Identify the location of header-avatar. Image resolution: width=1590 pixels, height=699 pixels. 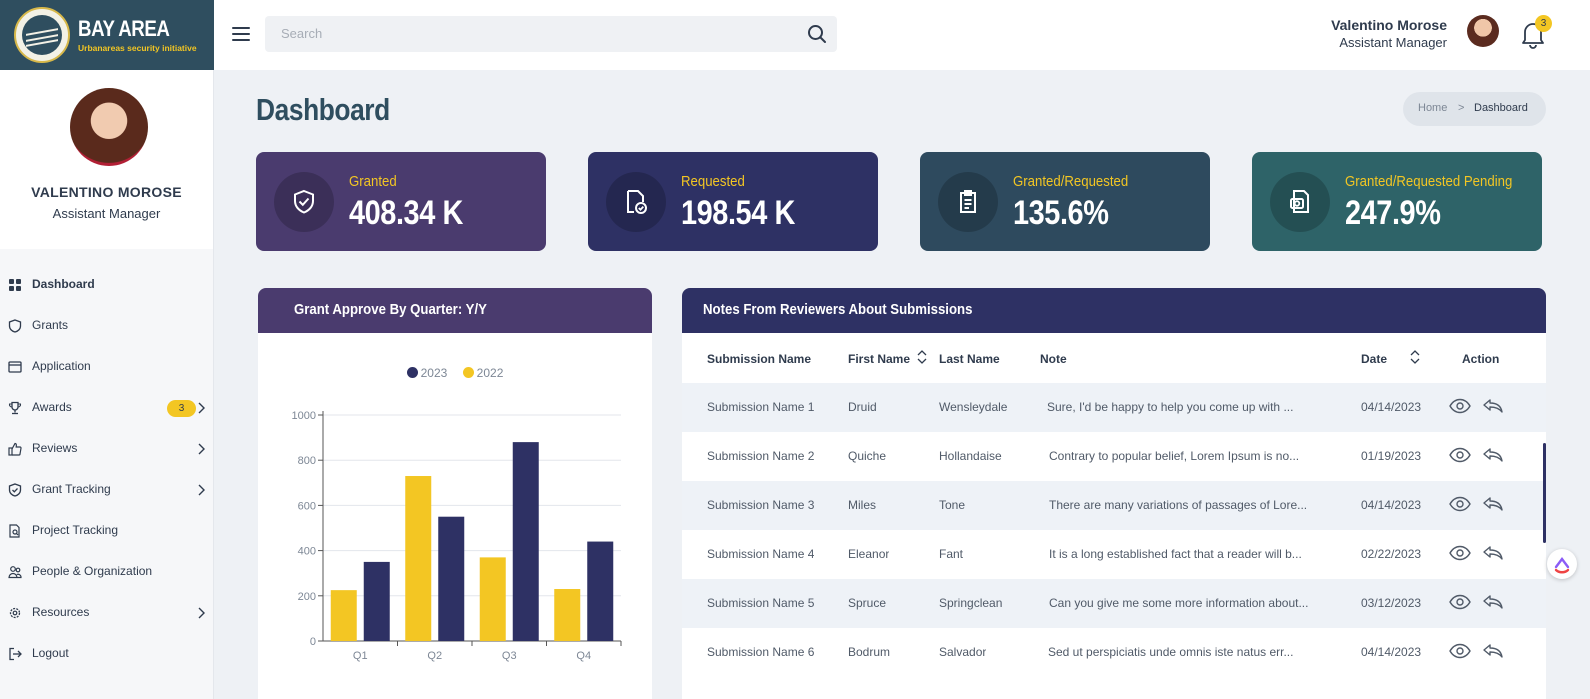
(1483, 31).